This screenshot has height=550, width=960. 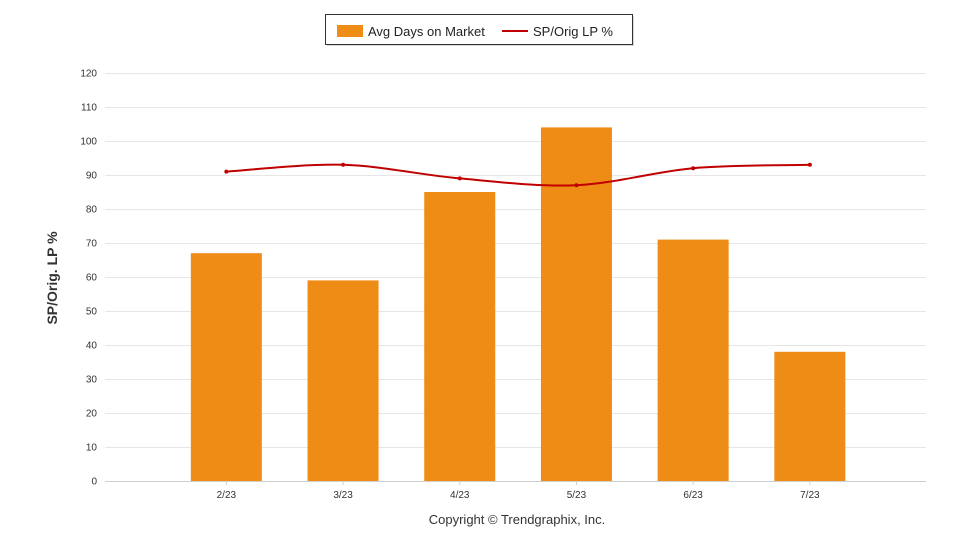 What do you see at coordinates (227, 495) in the screenshot?
I see `x-tick-label: 2/23` at bounding box center [227, 495].